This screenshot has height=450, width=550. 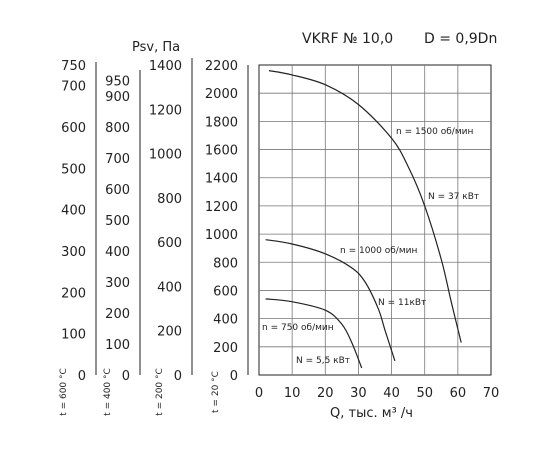 What do you see at coordinates (434, 132) in the screenshot?
I see `speed-label: n = 1500 об/мин` at bounding box center [434, 132].